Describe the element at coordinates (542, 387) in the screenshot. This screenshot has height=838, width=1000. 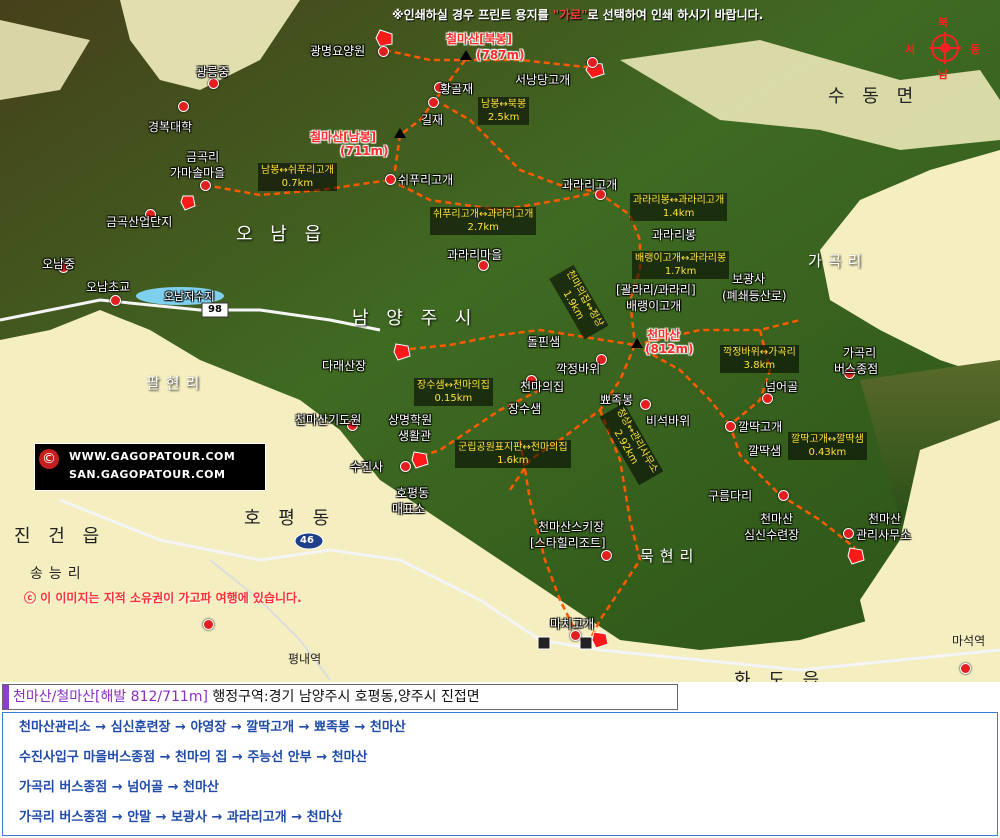
I see `label-cheonmauijip: 천마의집` at that location.